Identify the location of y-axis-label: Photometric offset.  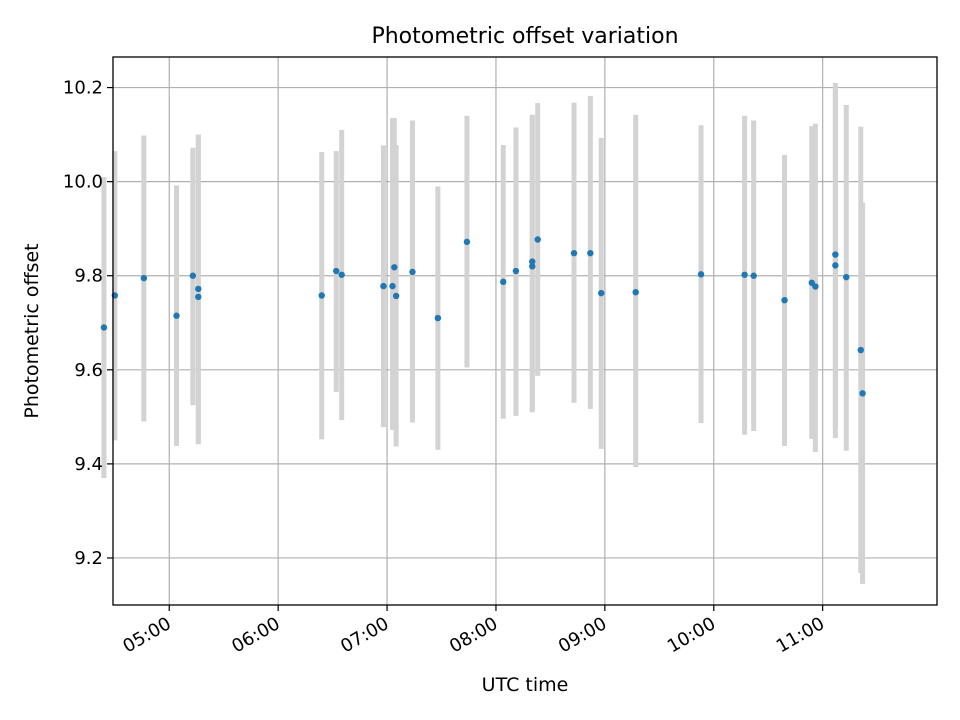
(32, 330).